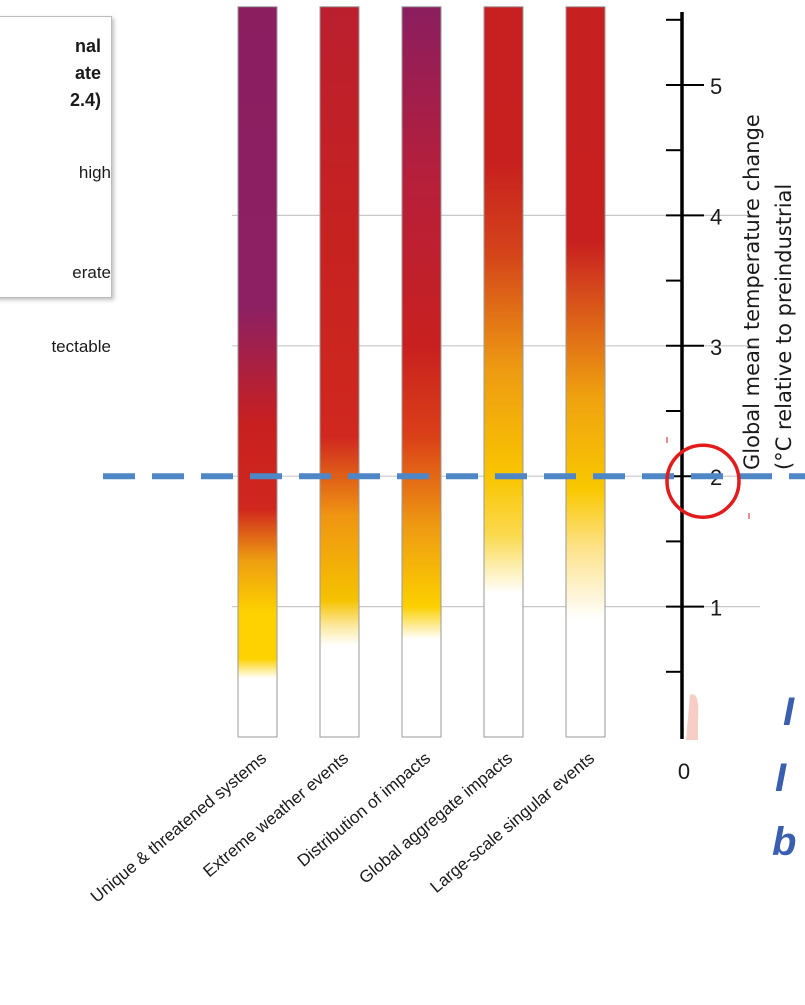  What do you see at coordinates (87, 46) in the screenshot?
I see `legend-title-line-1: nal` at bounding box center [87, 46].